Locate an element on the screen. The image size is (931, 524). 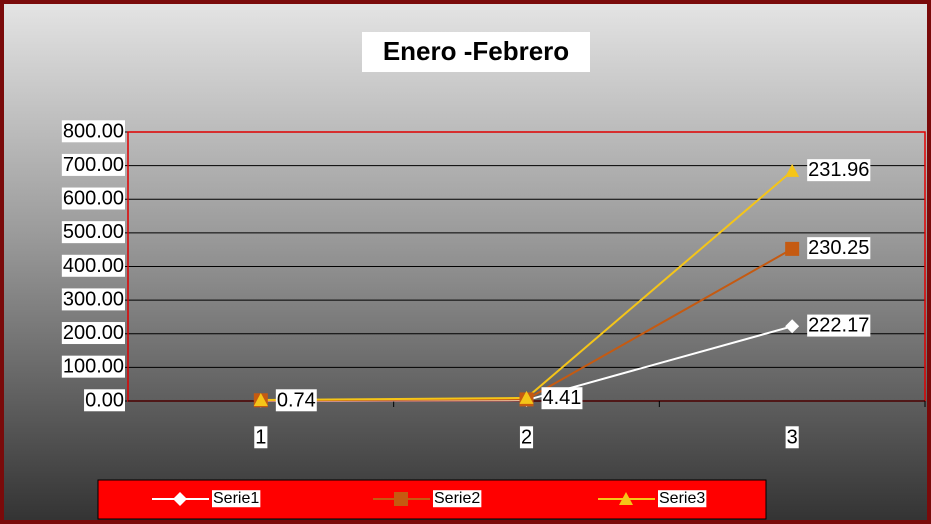
y-tick-label: 100.00 is located at coordinates (93, 367).